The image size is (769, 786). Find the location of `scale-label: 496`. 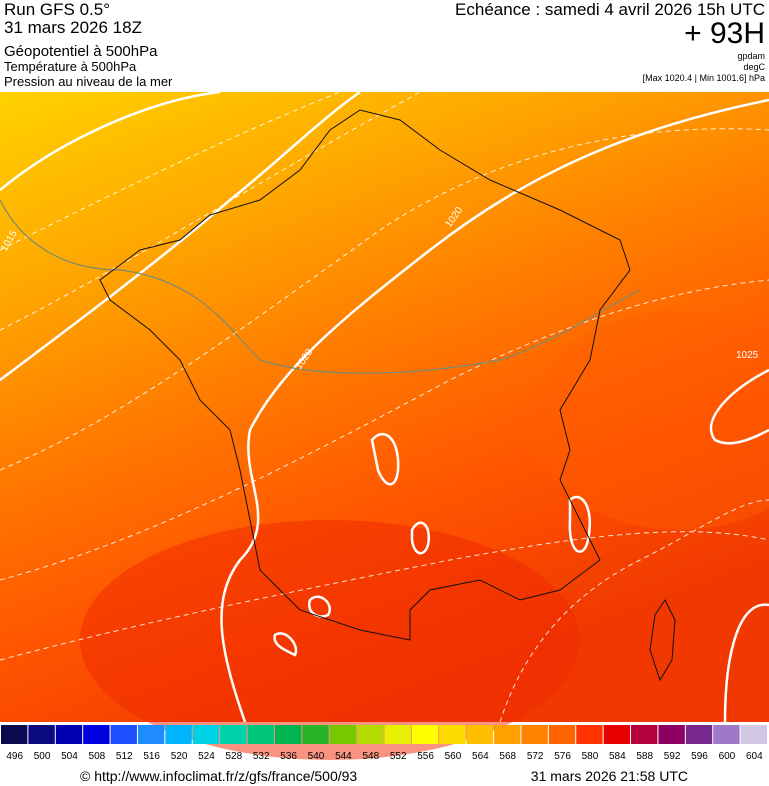

scale-label: 496 is located at coordinates (14, 756).